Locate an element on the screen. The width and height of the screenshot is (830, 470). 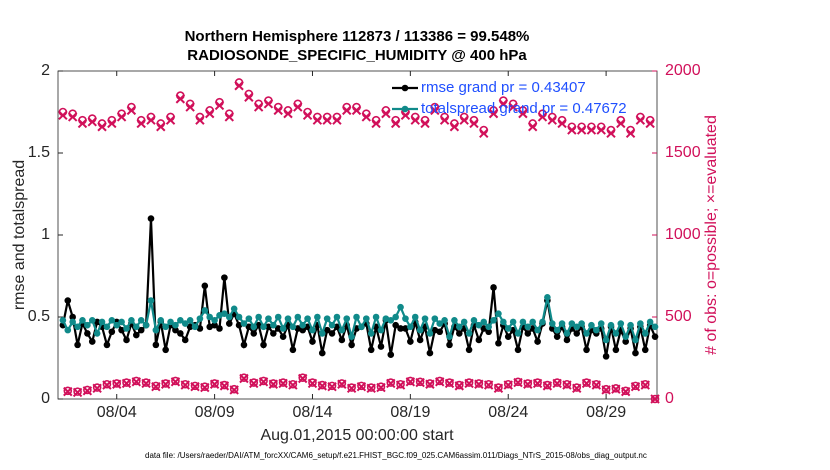
x-tick-label: 08/19 is located at coordinates (410, 412).